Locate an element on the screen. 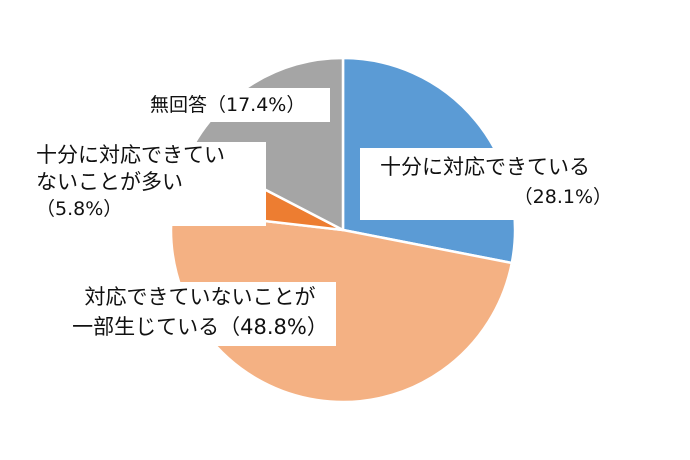  slice-label-line: 一部生じている（48.8%） is located at coordinates (200, 327).